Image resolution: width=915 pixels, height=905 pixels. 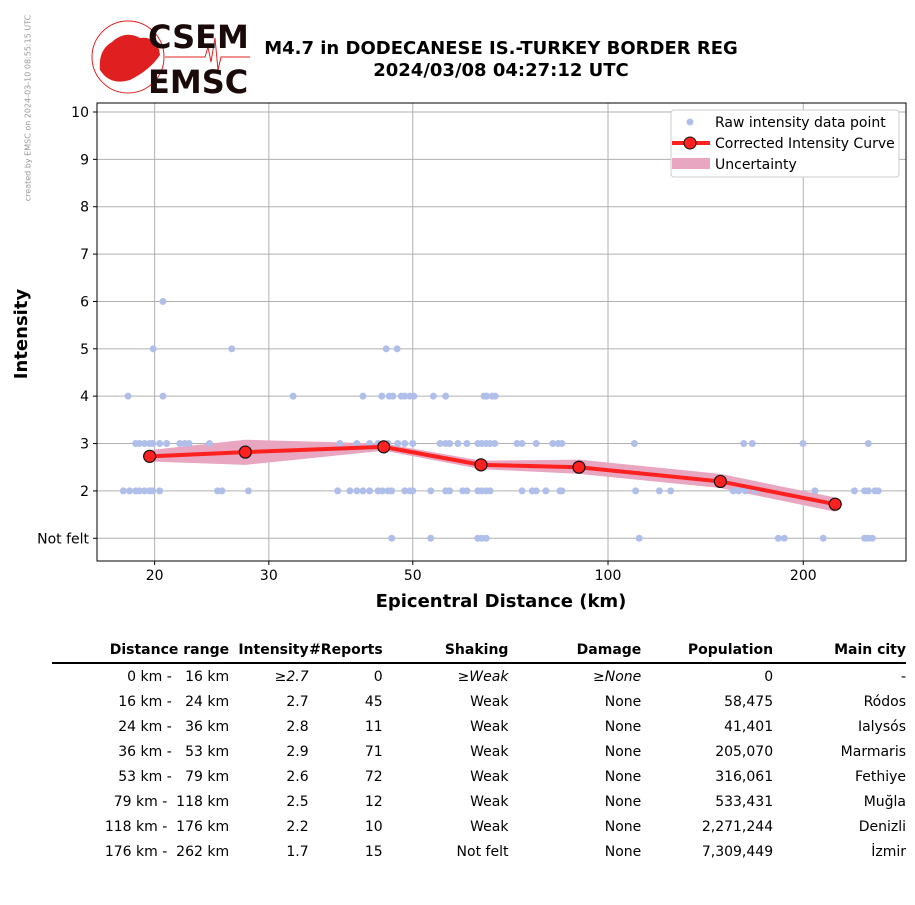 I want to click on table-cell: 0, so click(x=769, y=676).